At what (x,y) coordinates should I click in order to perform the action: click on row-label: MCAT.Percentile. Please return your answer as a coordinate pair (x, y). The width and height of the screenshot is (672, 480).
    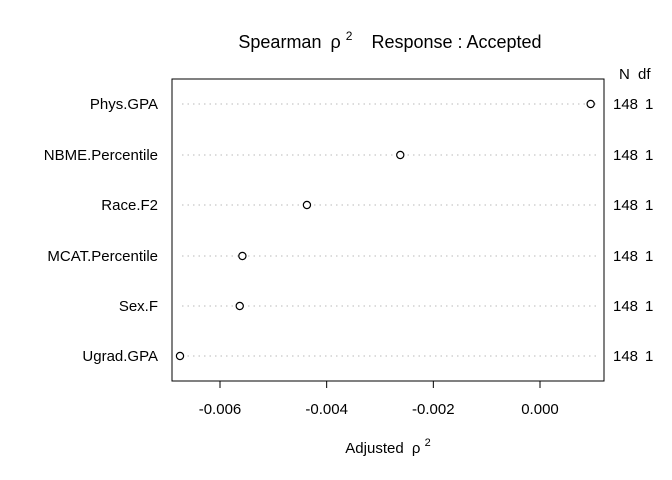
    Looking at the image, I should click on (102, 256).